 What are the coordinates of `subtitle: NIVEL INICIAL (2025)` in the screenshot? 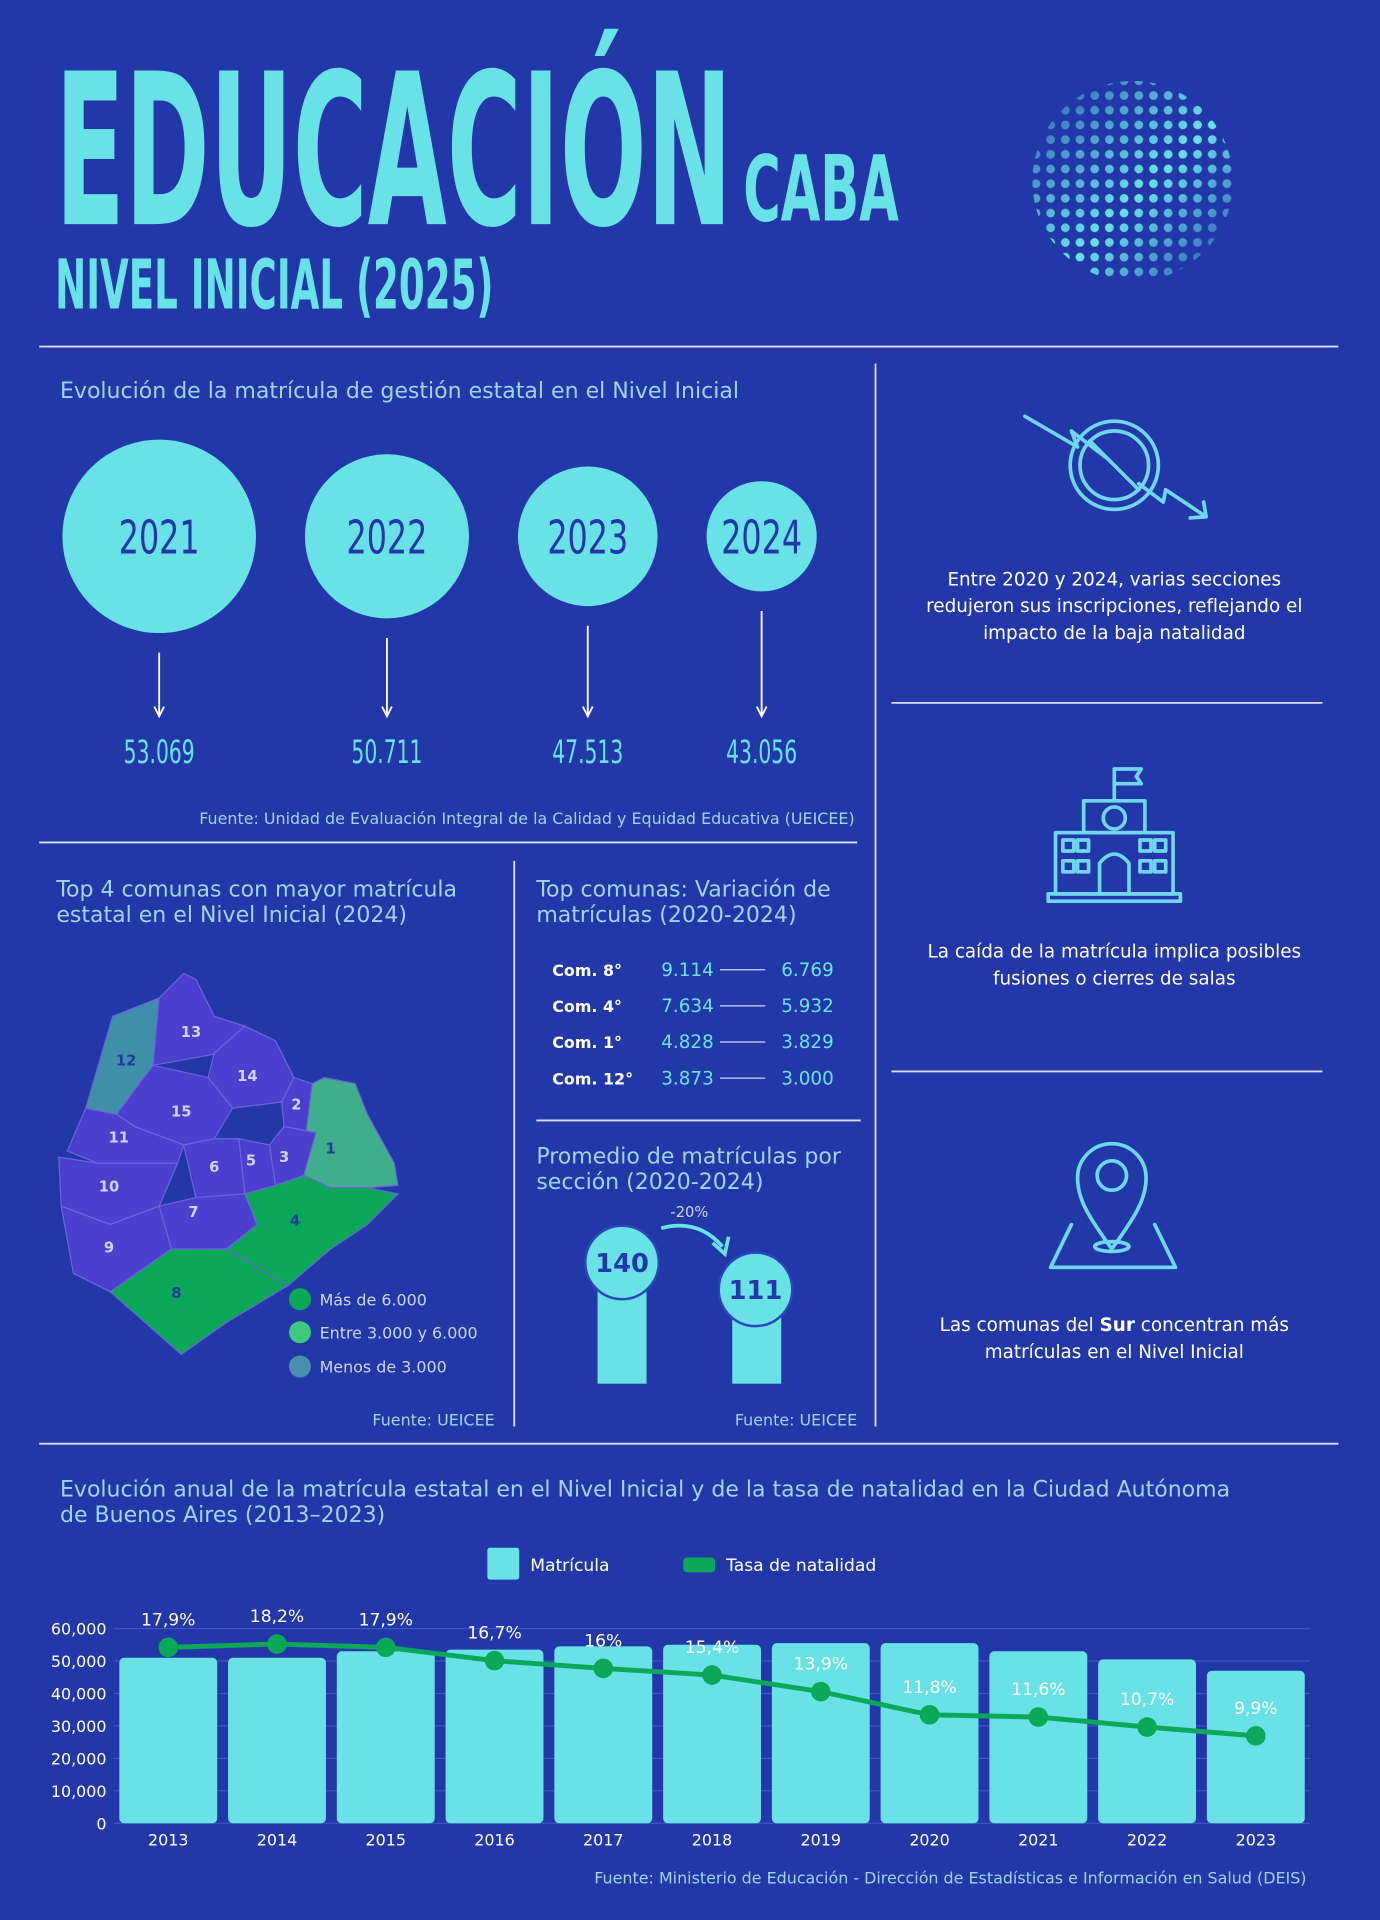 It's located at (274, 286).